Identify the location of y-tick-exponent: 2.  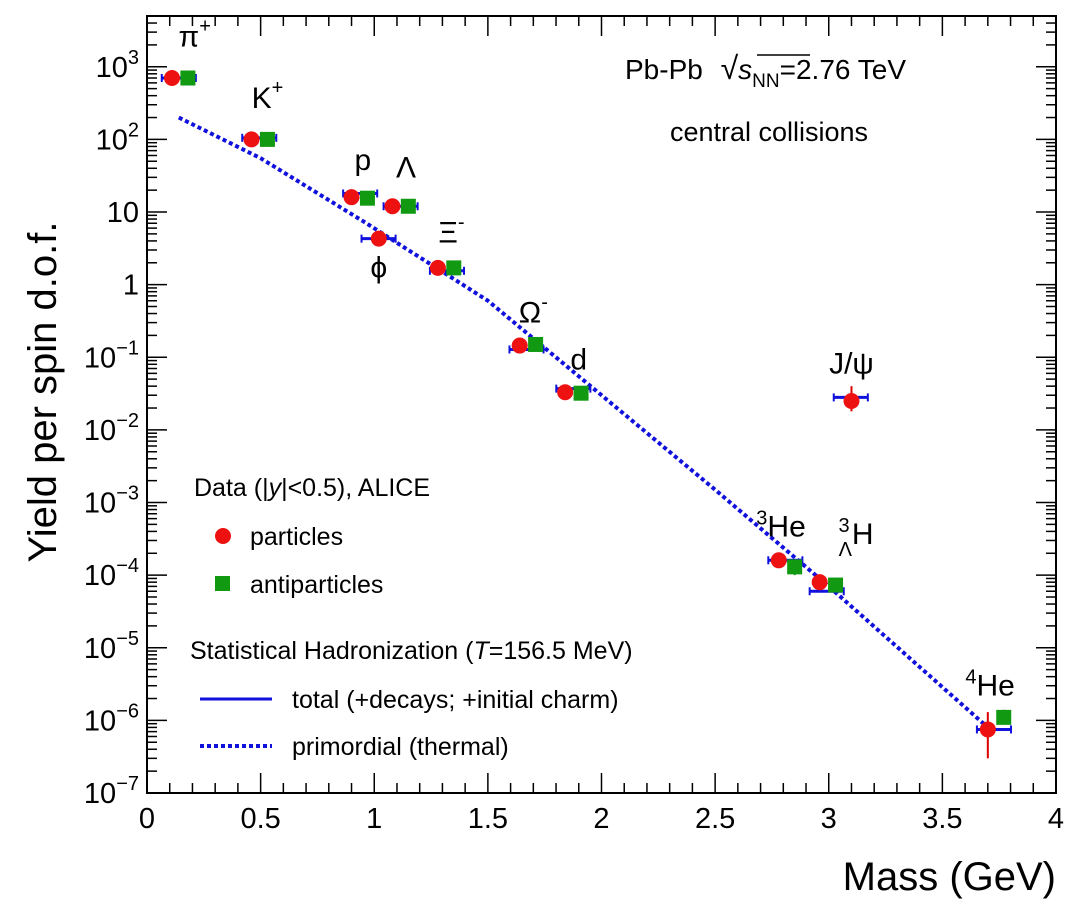
(133, 130).